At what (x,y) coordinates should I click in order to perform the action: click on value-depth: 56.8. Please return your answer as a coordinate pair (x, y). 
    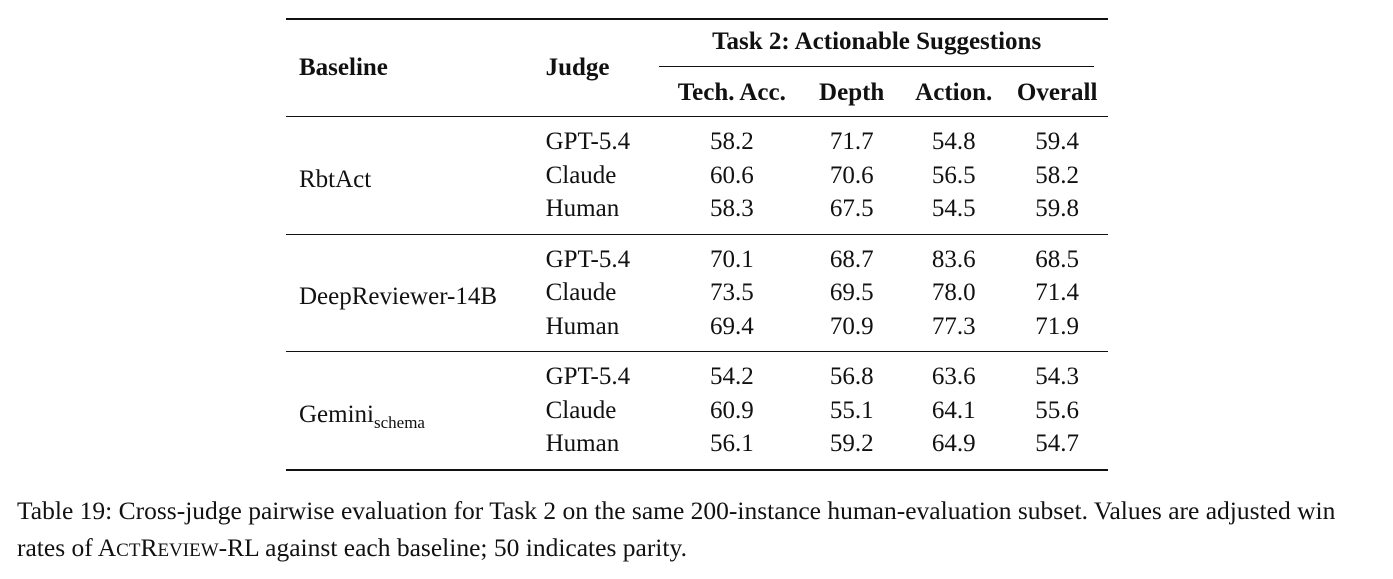
    Looking at the image, I should click on (851, 376).